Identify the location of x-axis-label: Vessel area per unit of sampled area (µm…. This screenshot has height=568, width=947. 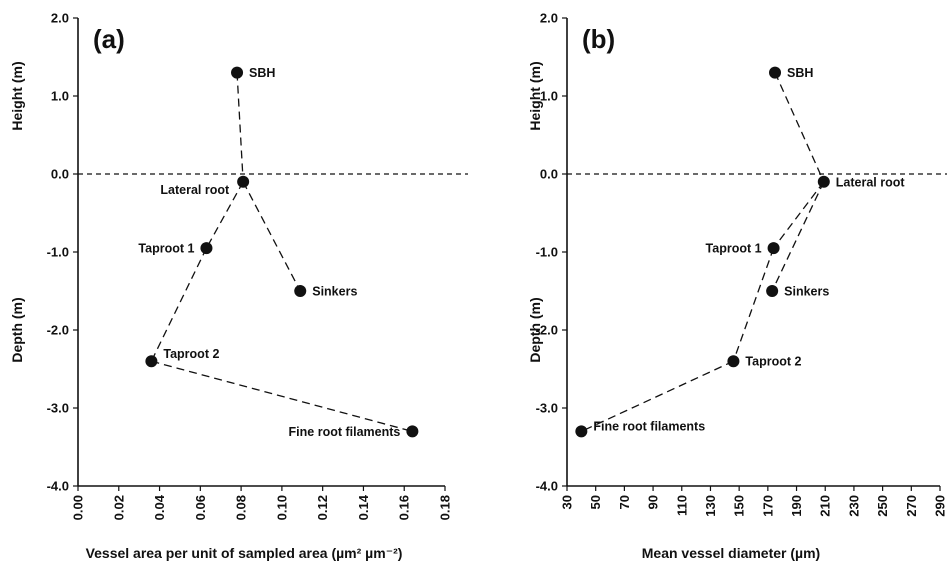
(244, 553).